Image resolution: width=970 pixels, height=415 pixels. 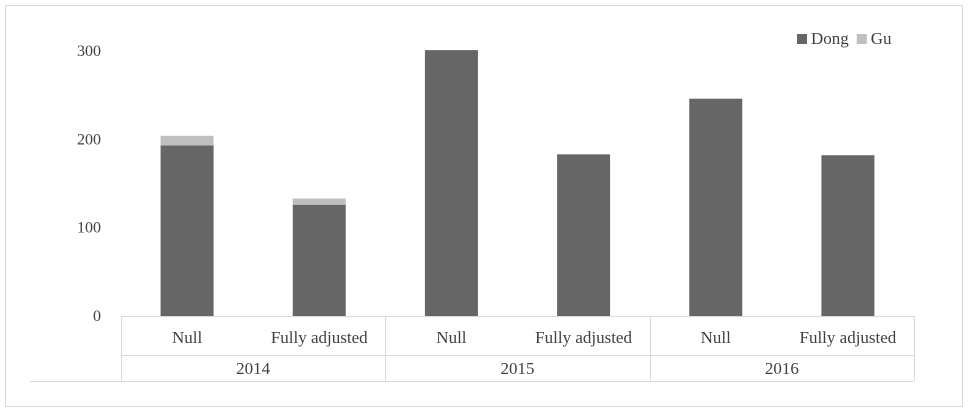 I want to click on legend-swatch-gu, so click(x=861, y=39).